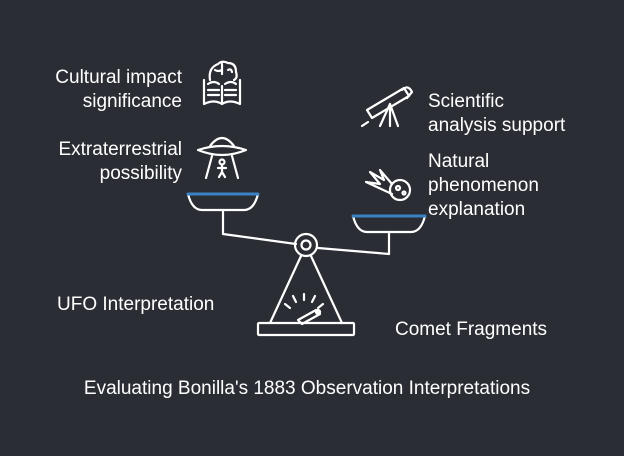  I want to click on natural-phenomenon-label: Natural phenomenon explanation, so click(483, 186).